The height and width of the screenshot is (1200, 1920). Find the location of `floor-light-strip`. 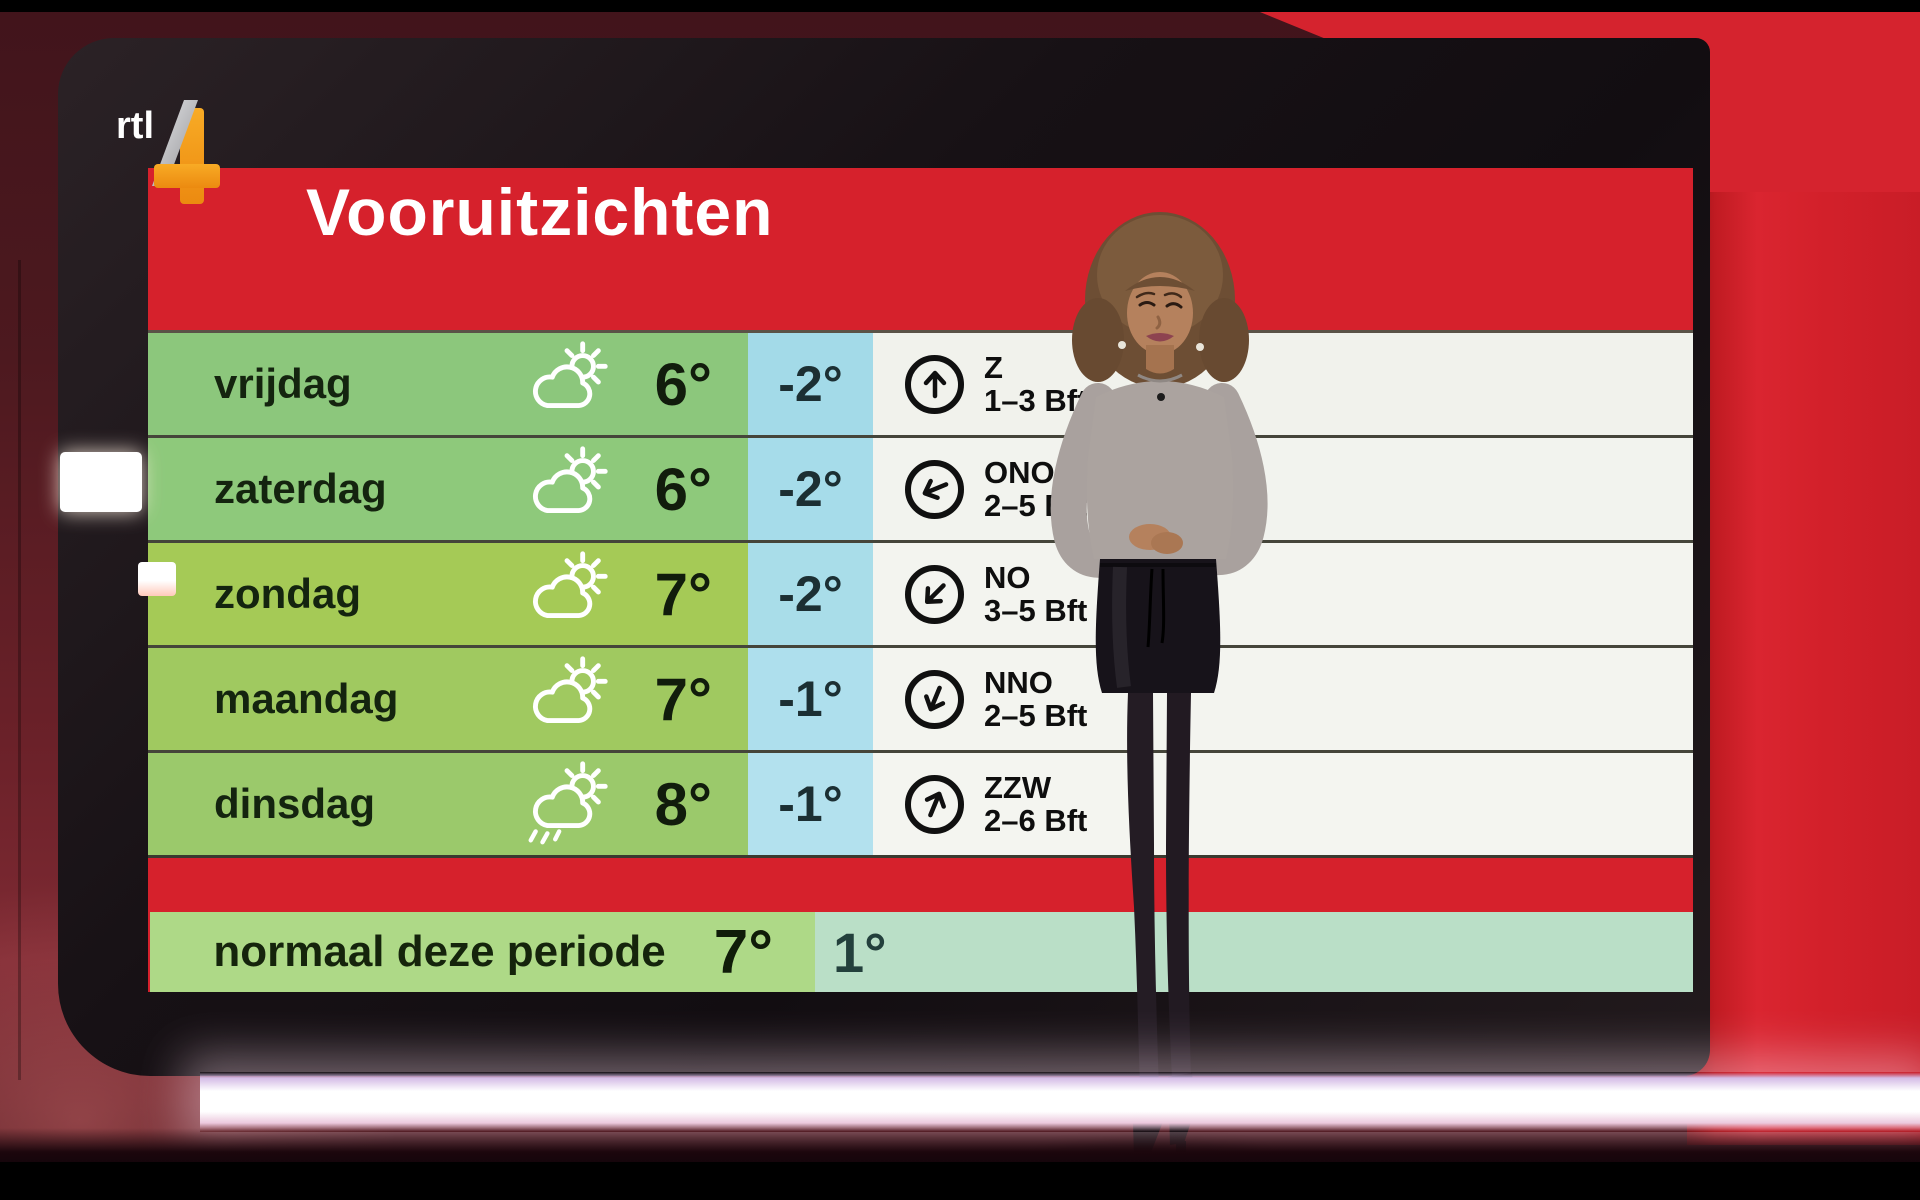

floor-light-strip is located at coordinates (1060, 1102).